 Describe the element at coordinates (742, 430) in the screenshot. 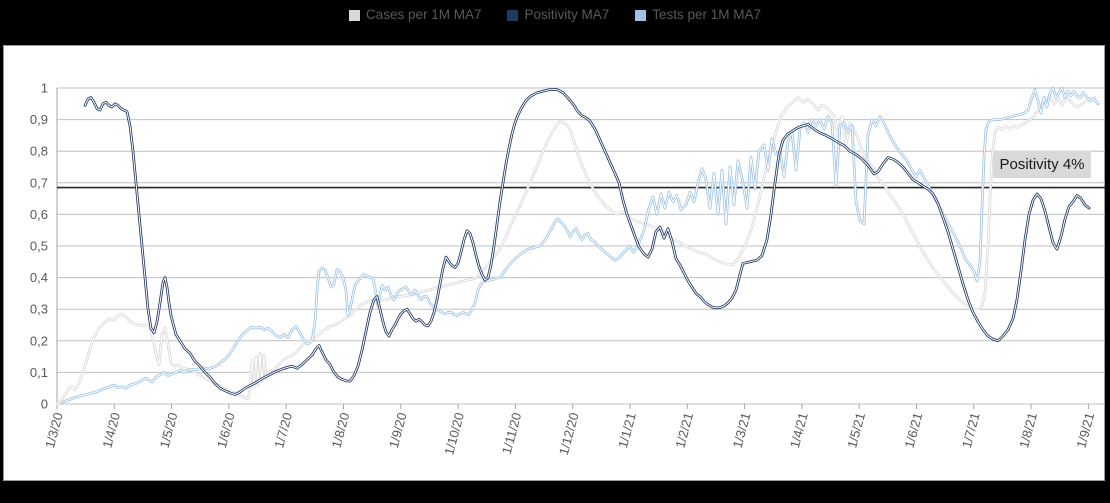

I see `x-tick-label: 1/3/21` at that location.